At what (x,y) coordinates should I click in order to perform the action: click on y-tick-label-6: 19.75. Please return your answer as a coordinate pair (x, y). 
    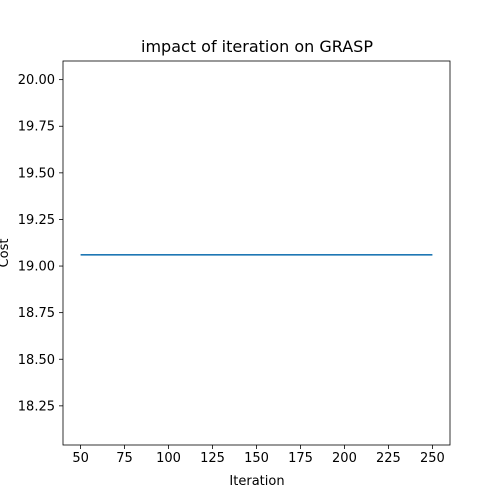
    Looking at the image, I should click on (36, 127).